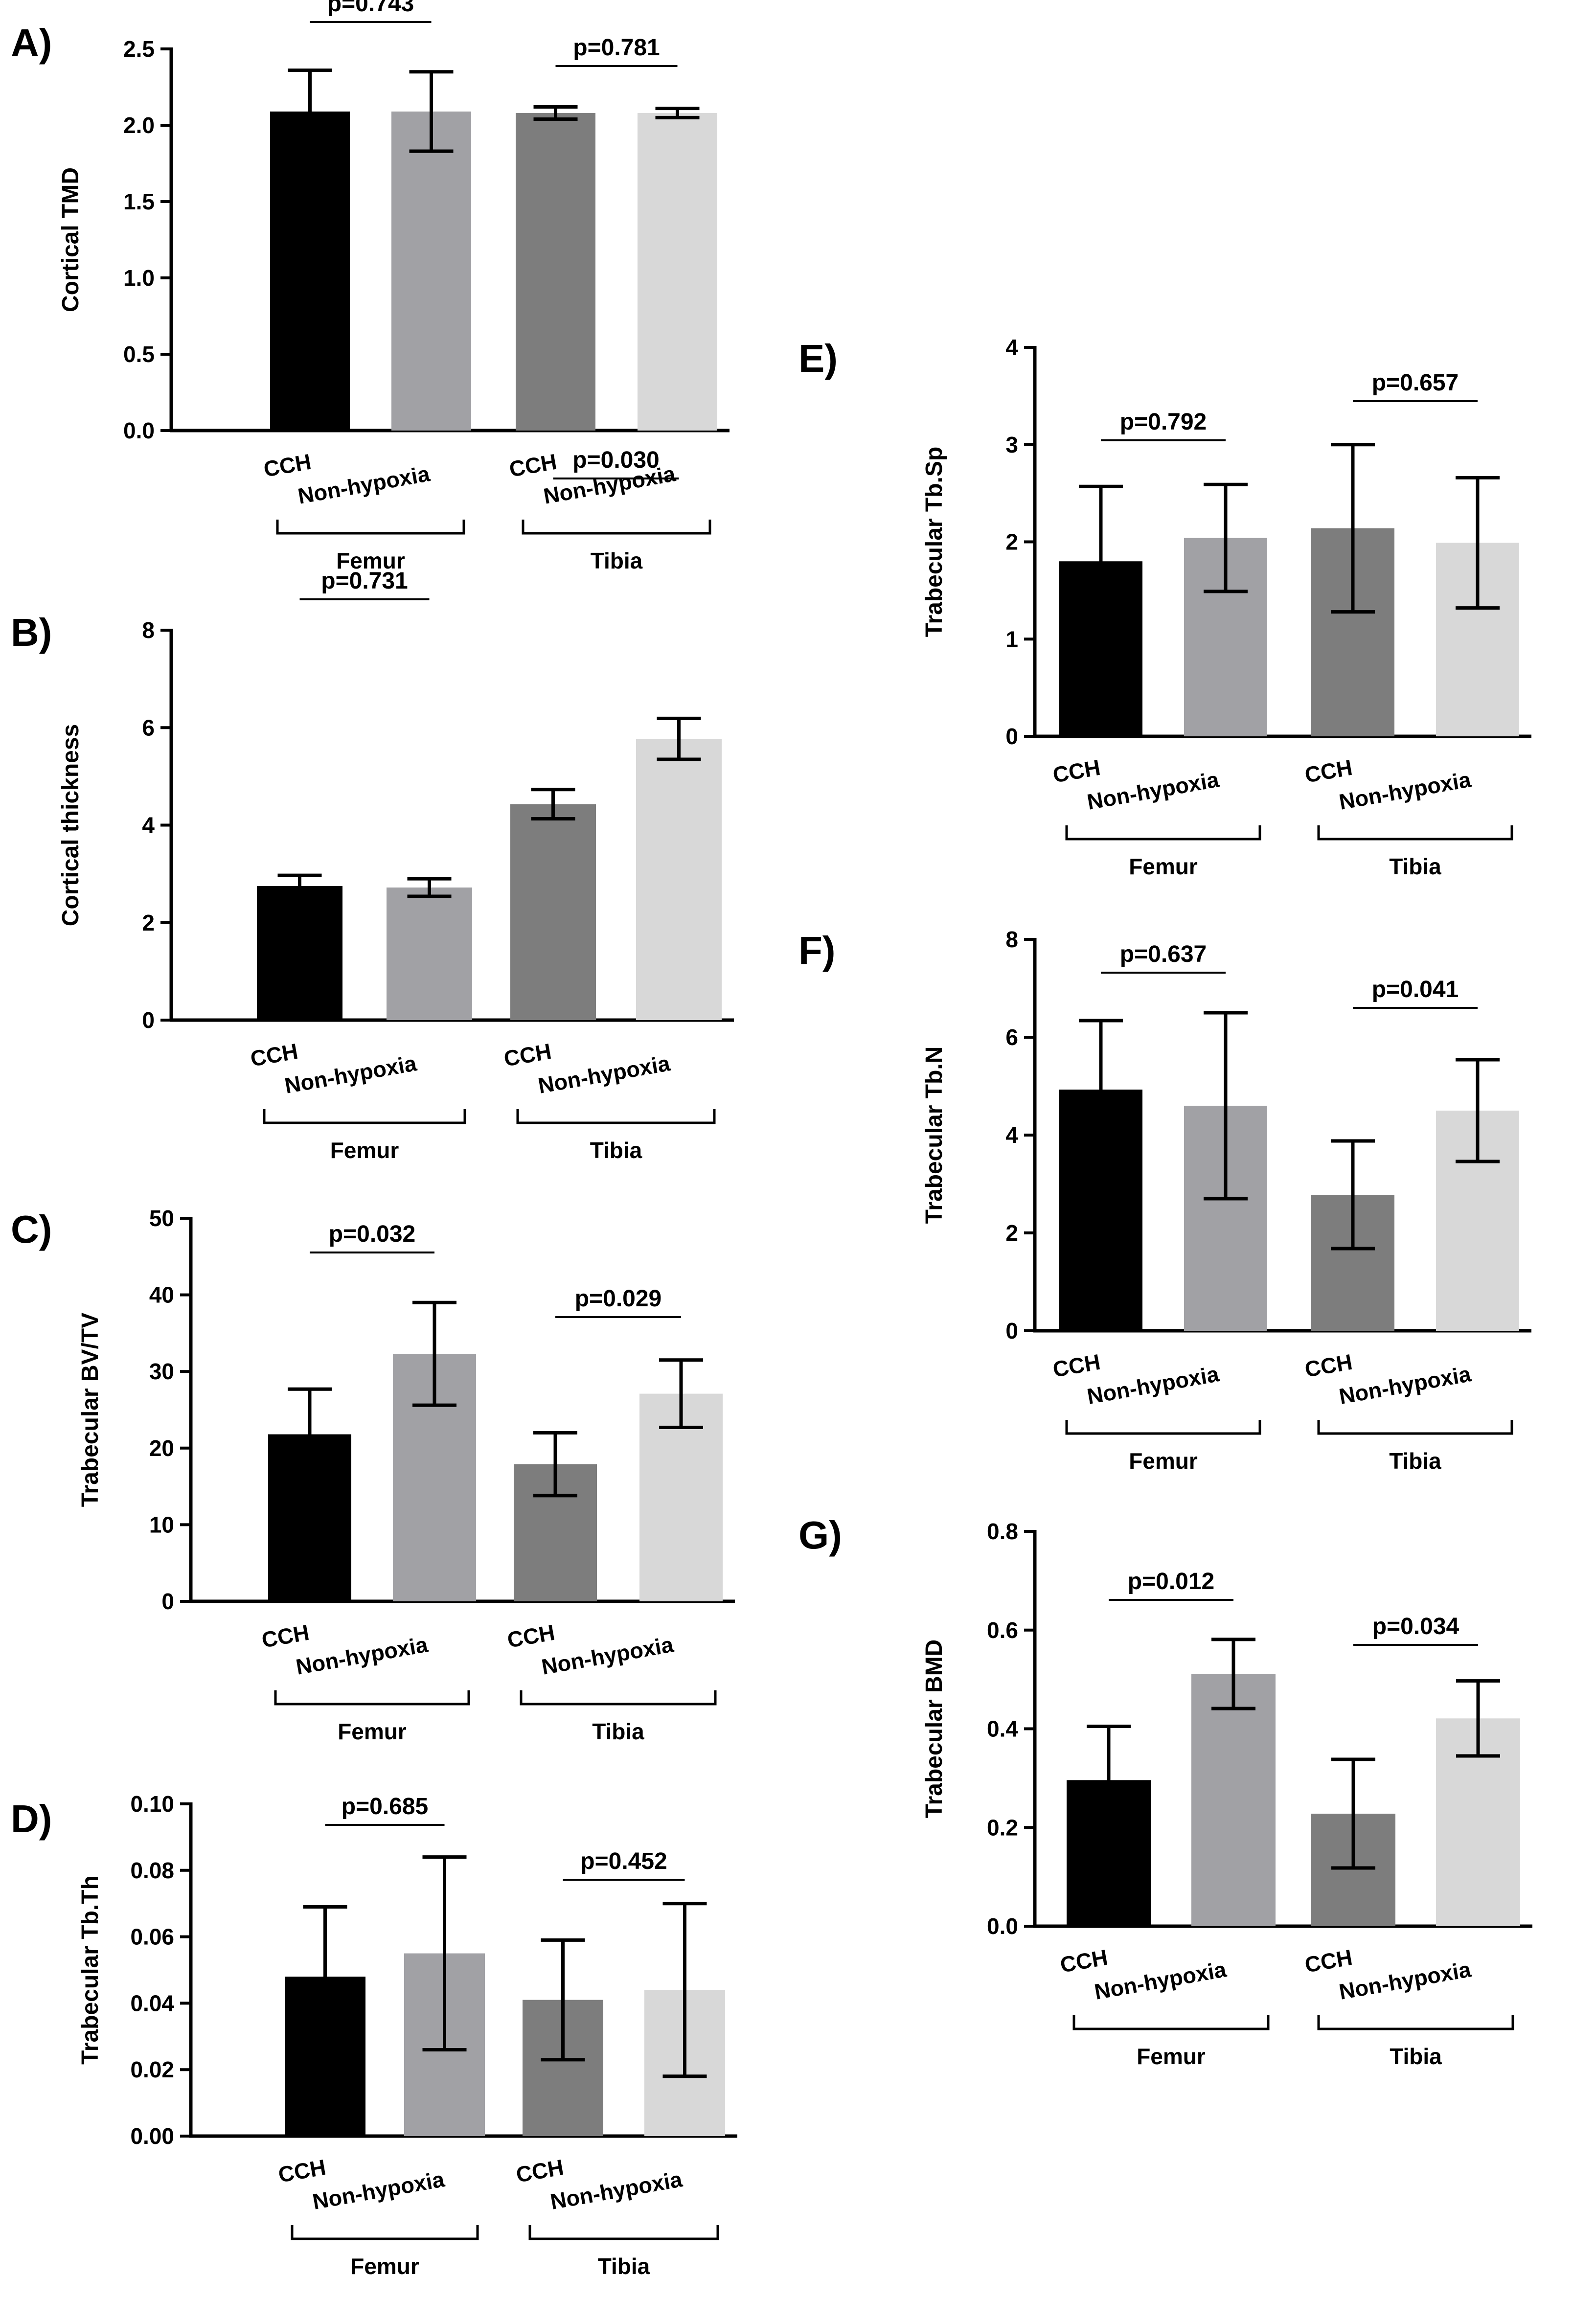 This screenshot has width=1596, height=2322. I want to click on panel-label: B), so click(32, 632).